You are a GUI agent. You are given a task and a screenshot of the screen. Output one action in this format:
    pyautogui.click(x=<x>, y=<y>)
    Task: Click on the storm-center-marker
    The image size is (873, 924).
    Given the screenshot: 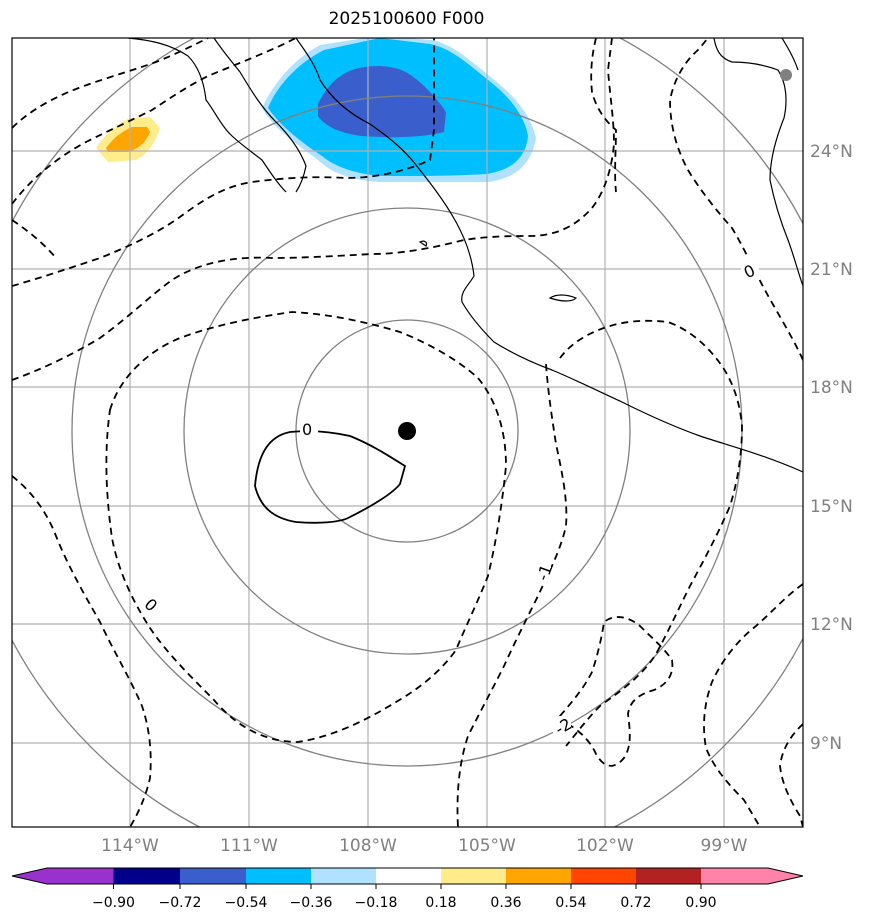 What is the action you would take?
    pyautogui.click(x=407, y=431)
    